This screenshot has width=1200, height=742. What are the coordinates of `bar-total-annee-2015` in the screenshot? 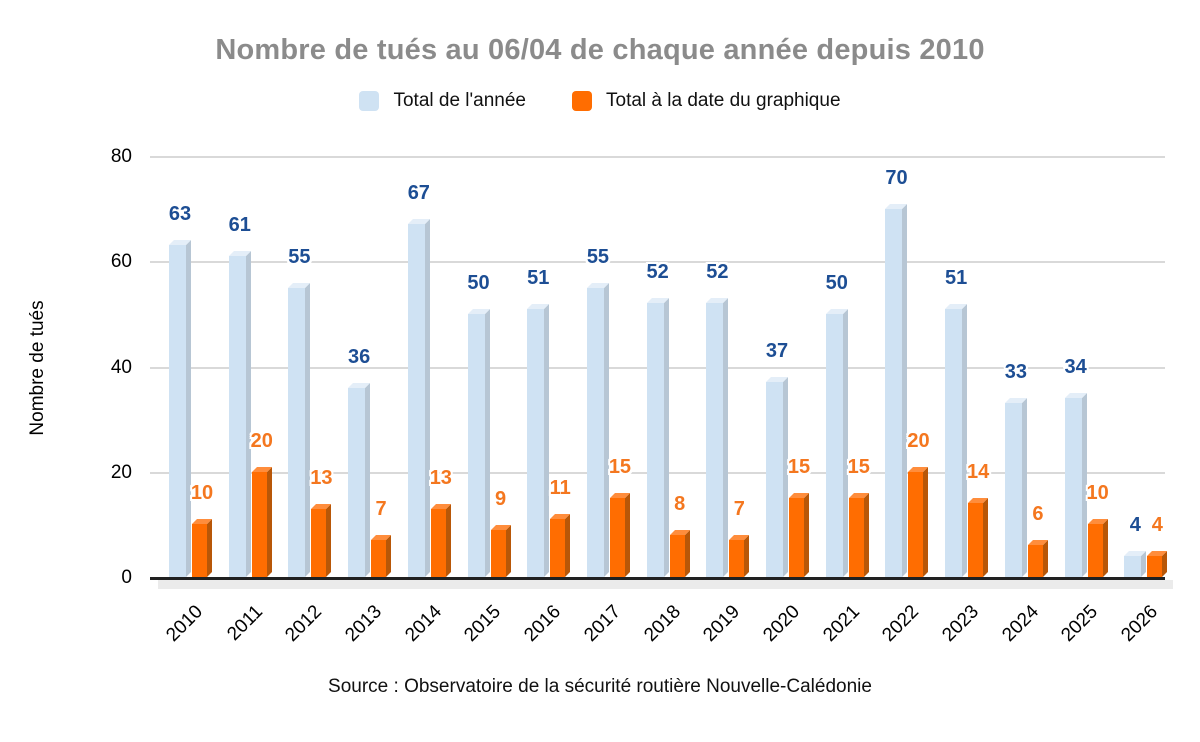 It's located at (478, 442).